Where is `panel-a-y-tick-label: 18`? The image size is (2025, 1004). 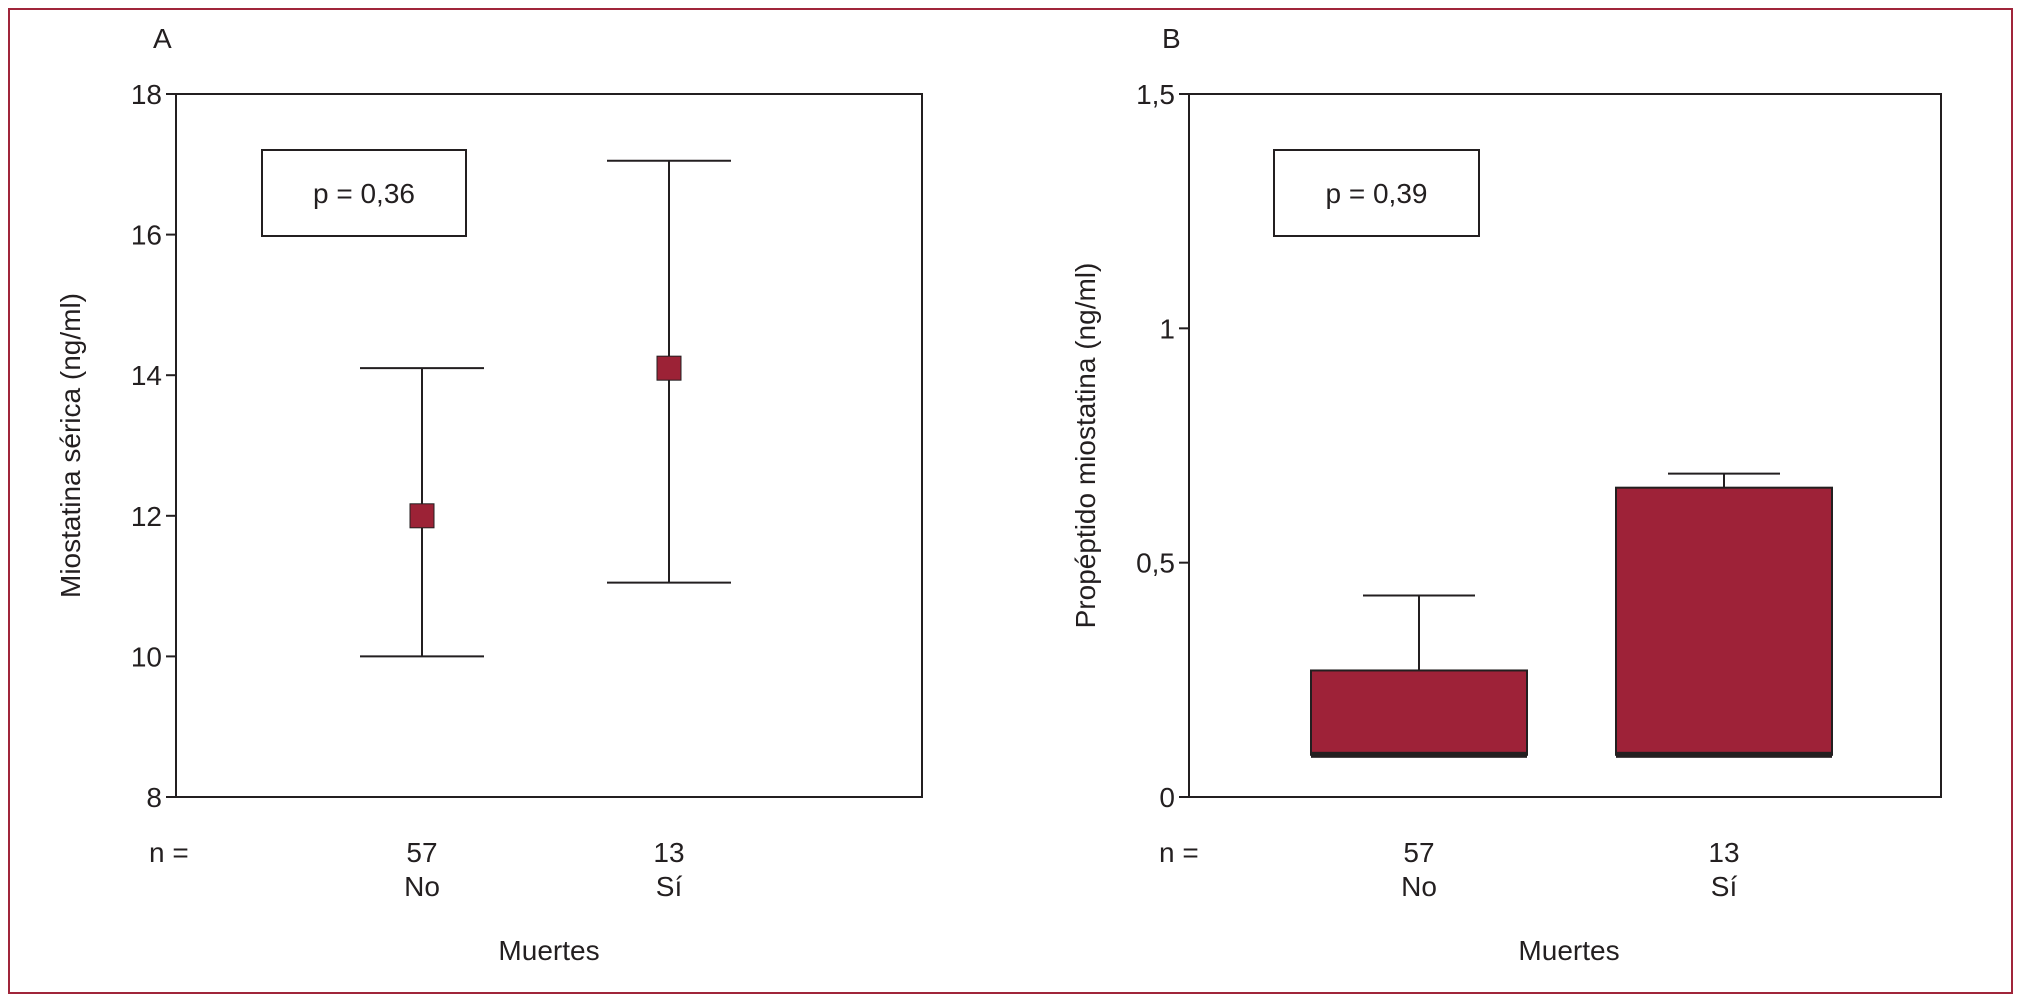 panel-a-y-tick-label: 18 is located at coordinates (146, 94).